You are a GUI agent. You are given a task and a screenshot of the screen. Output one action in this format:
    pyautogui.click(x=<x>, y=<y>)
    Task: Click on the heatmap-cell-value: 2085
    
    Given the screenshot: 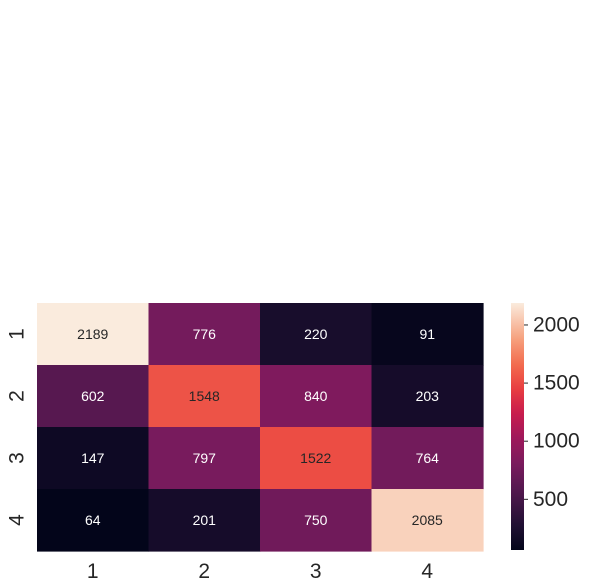 What is the action you would take?
    pyautogui.click(x=427, y=520)
    